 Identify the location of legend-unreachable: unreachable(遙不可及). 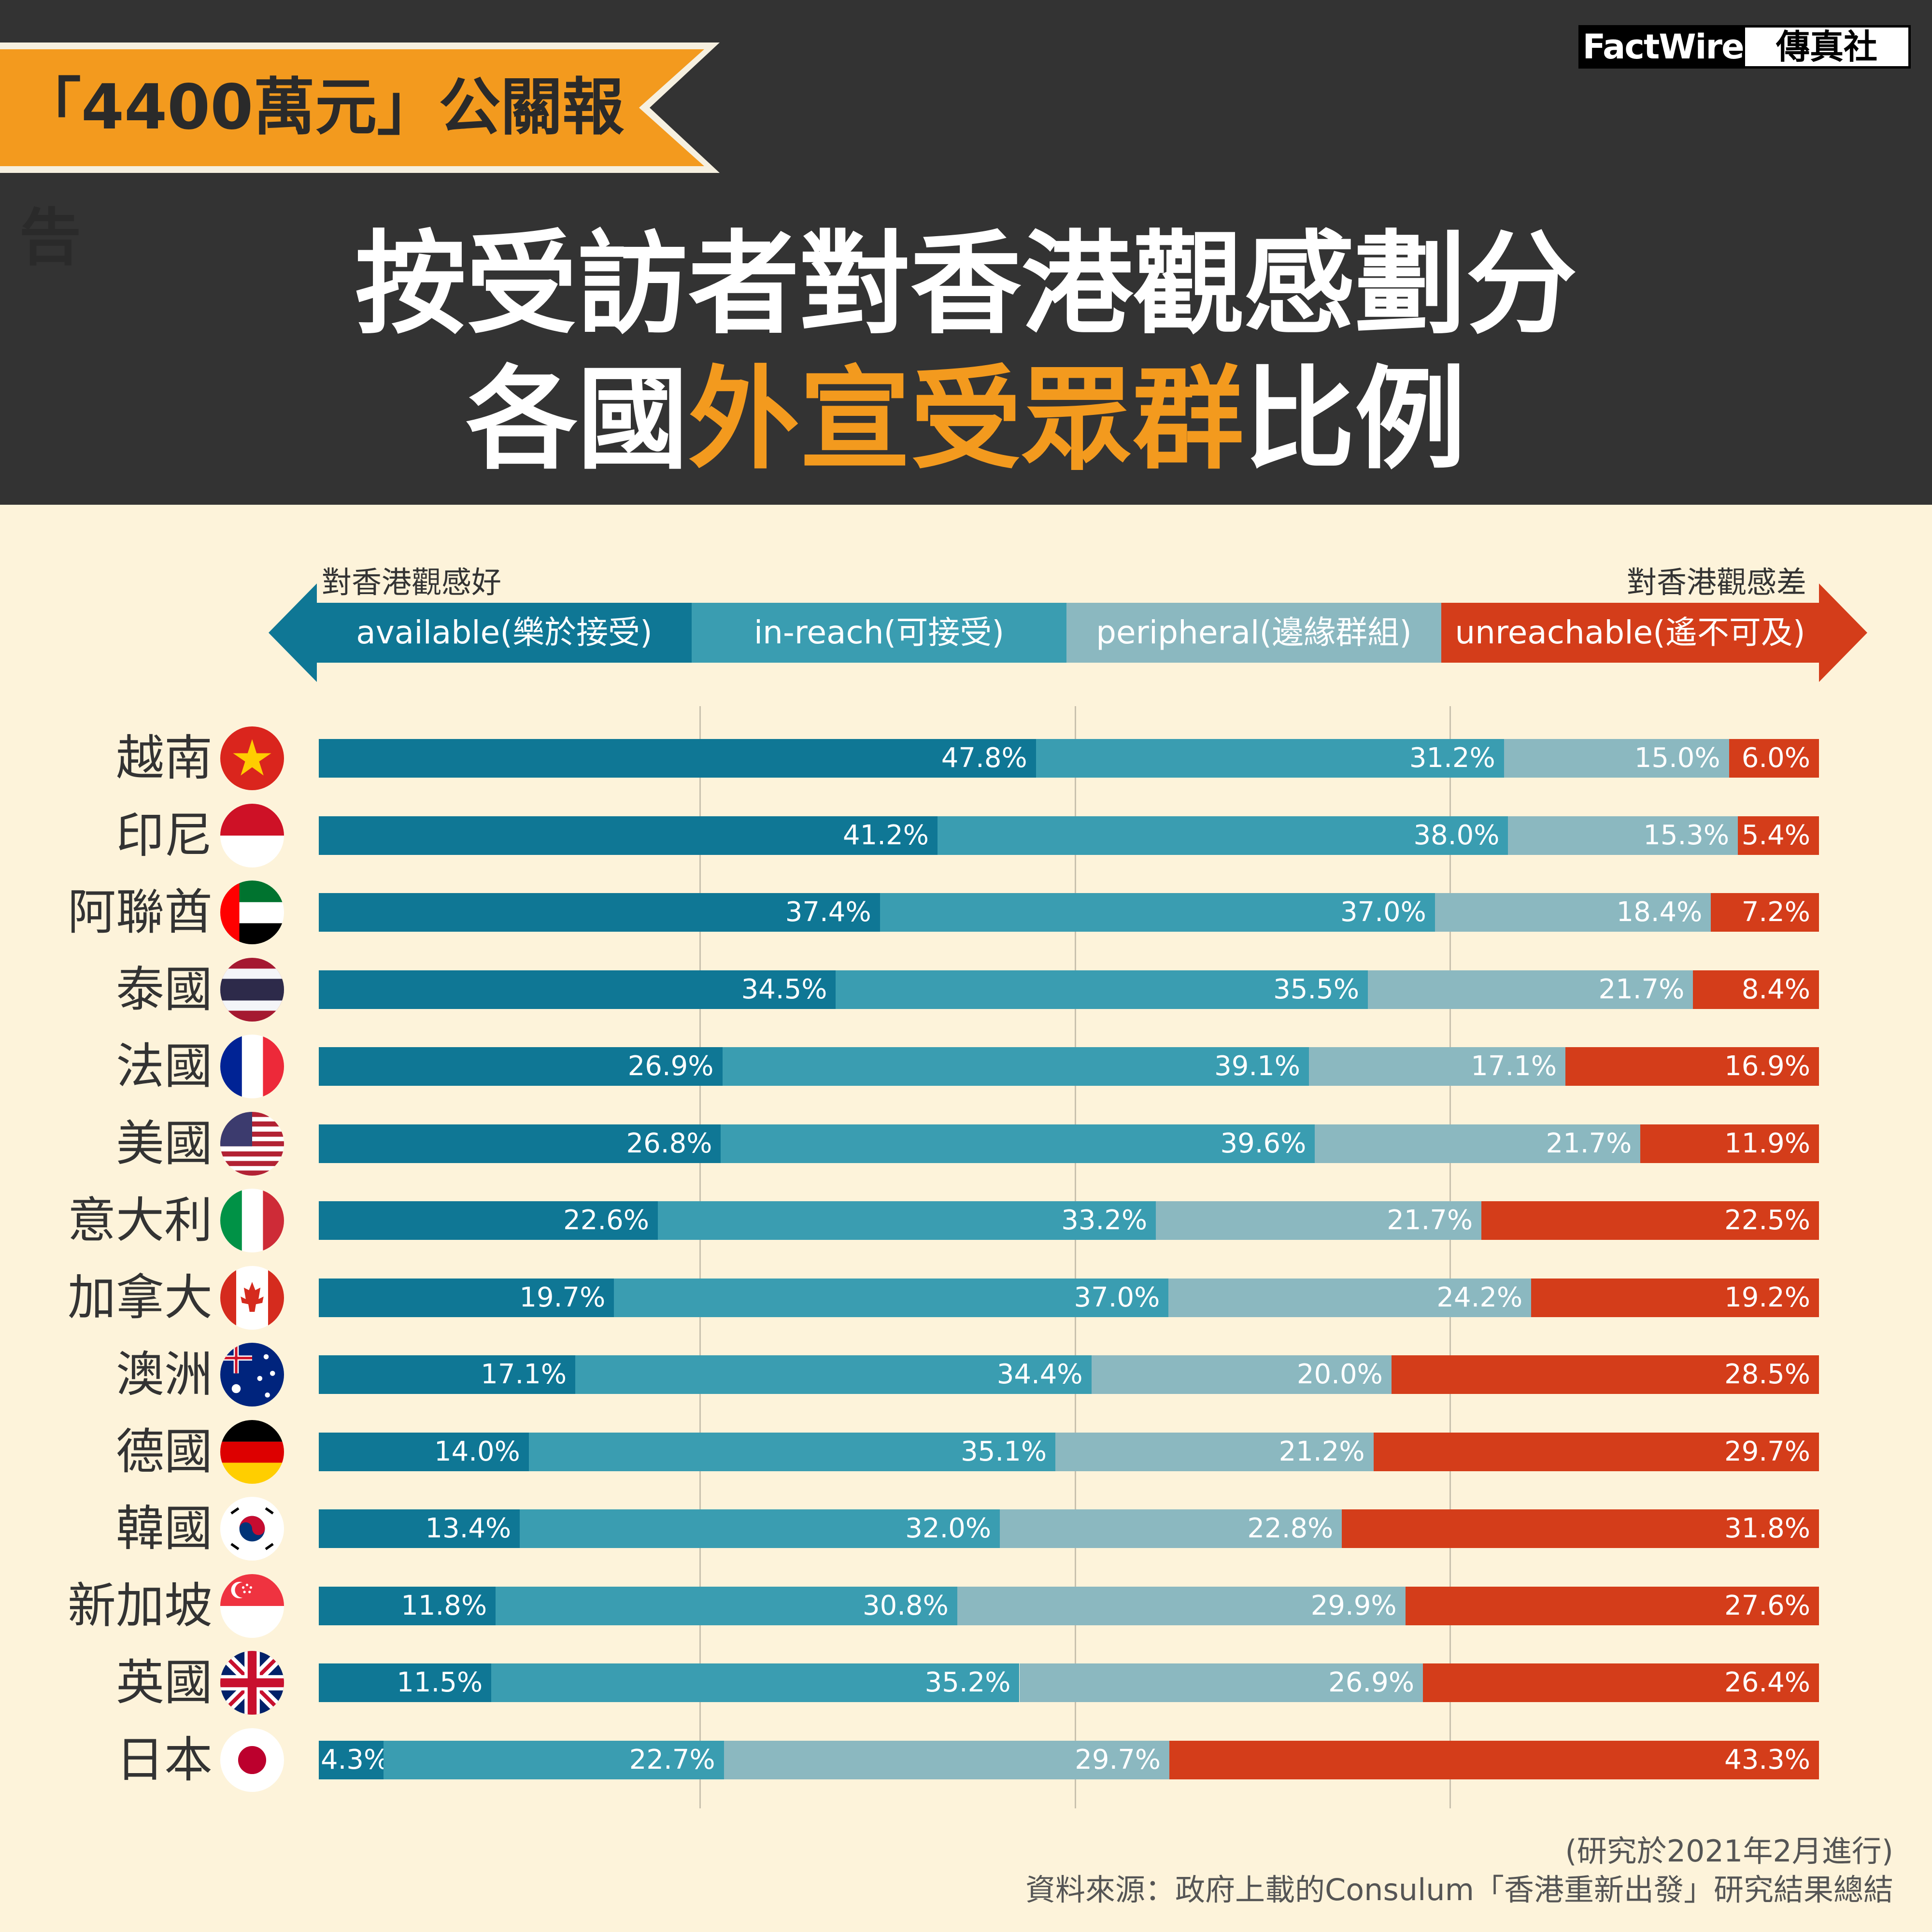
(1630, 633).